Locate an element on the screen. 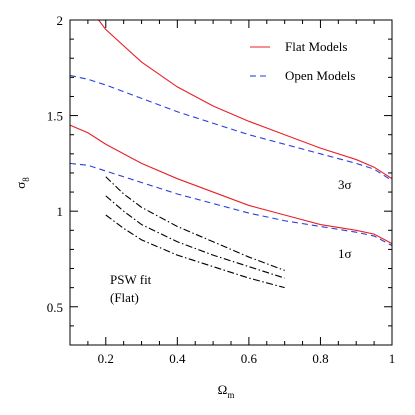 The image size is (415, 415). y-tick-label: 1.5 is located at coordinates (55, 116).